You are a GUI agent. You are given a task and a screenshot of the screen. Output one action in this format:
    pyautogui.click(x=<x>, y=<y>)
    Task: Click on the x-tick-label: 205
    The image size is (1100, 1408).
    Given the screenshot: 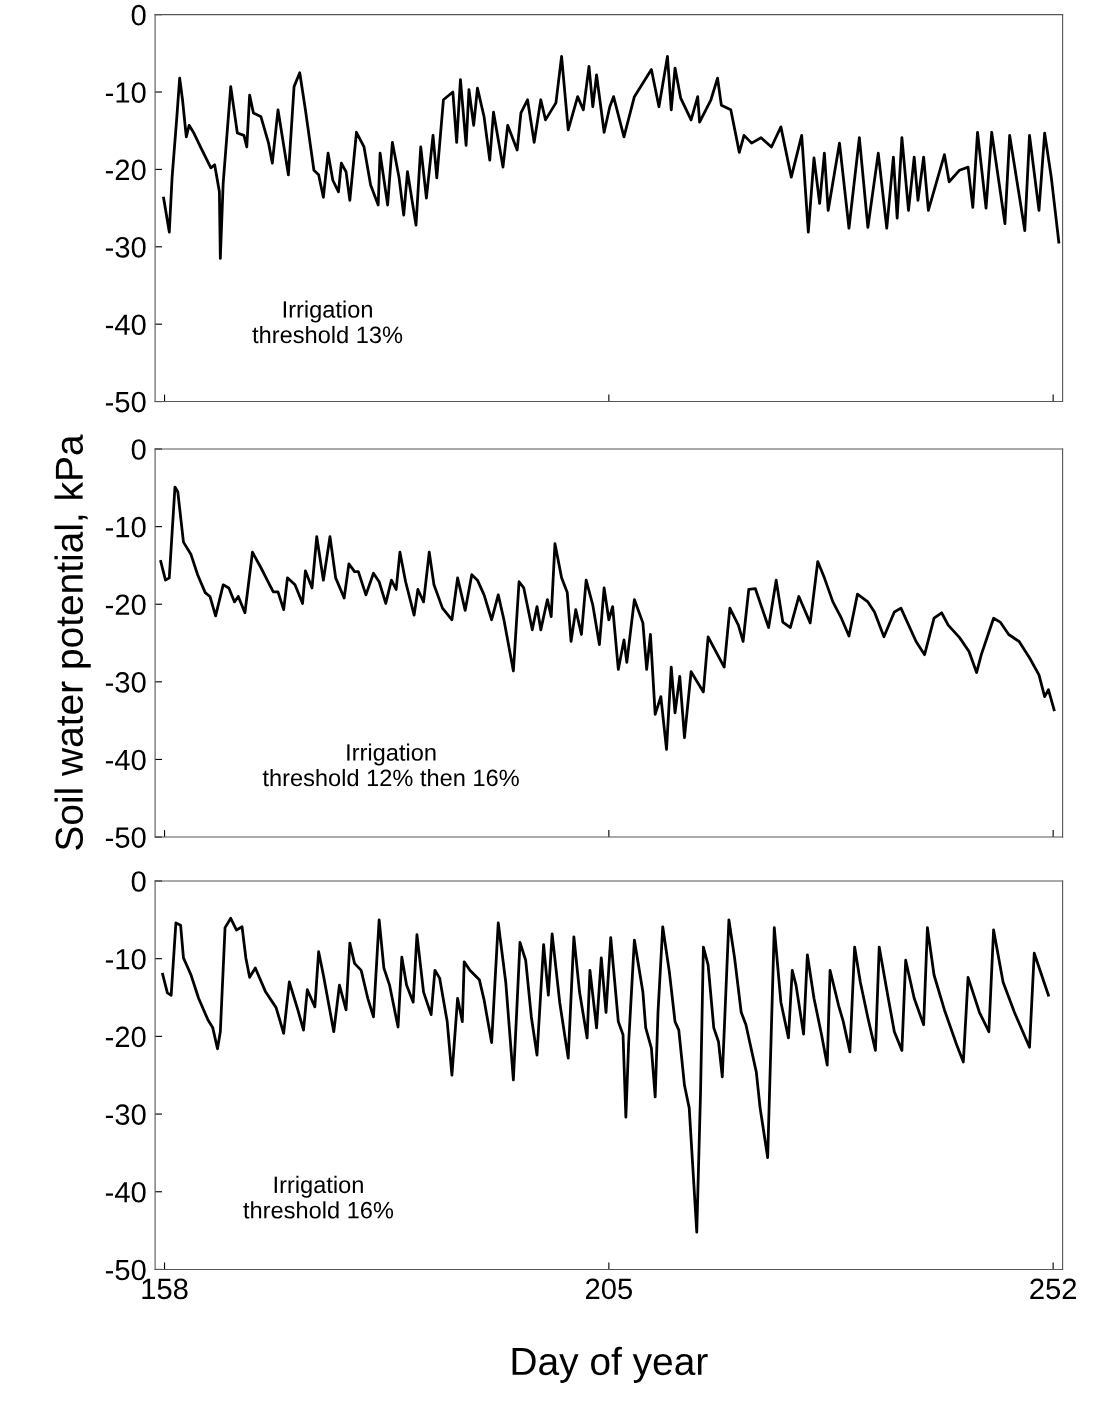 What is the action you would take?
    pyautogui.click(x=608, y=1289)
    